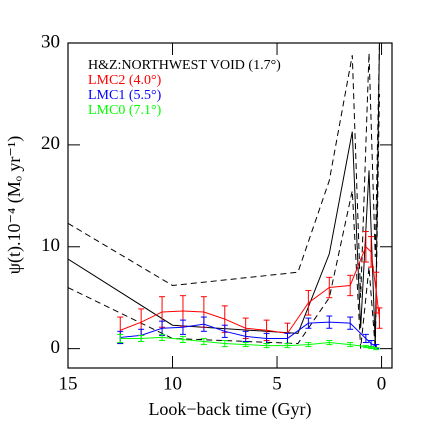  Describe the element at coordinates (277, 383) in the screenshot. I see `x-tick-label: 5` at that location.